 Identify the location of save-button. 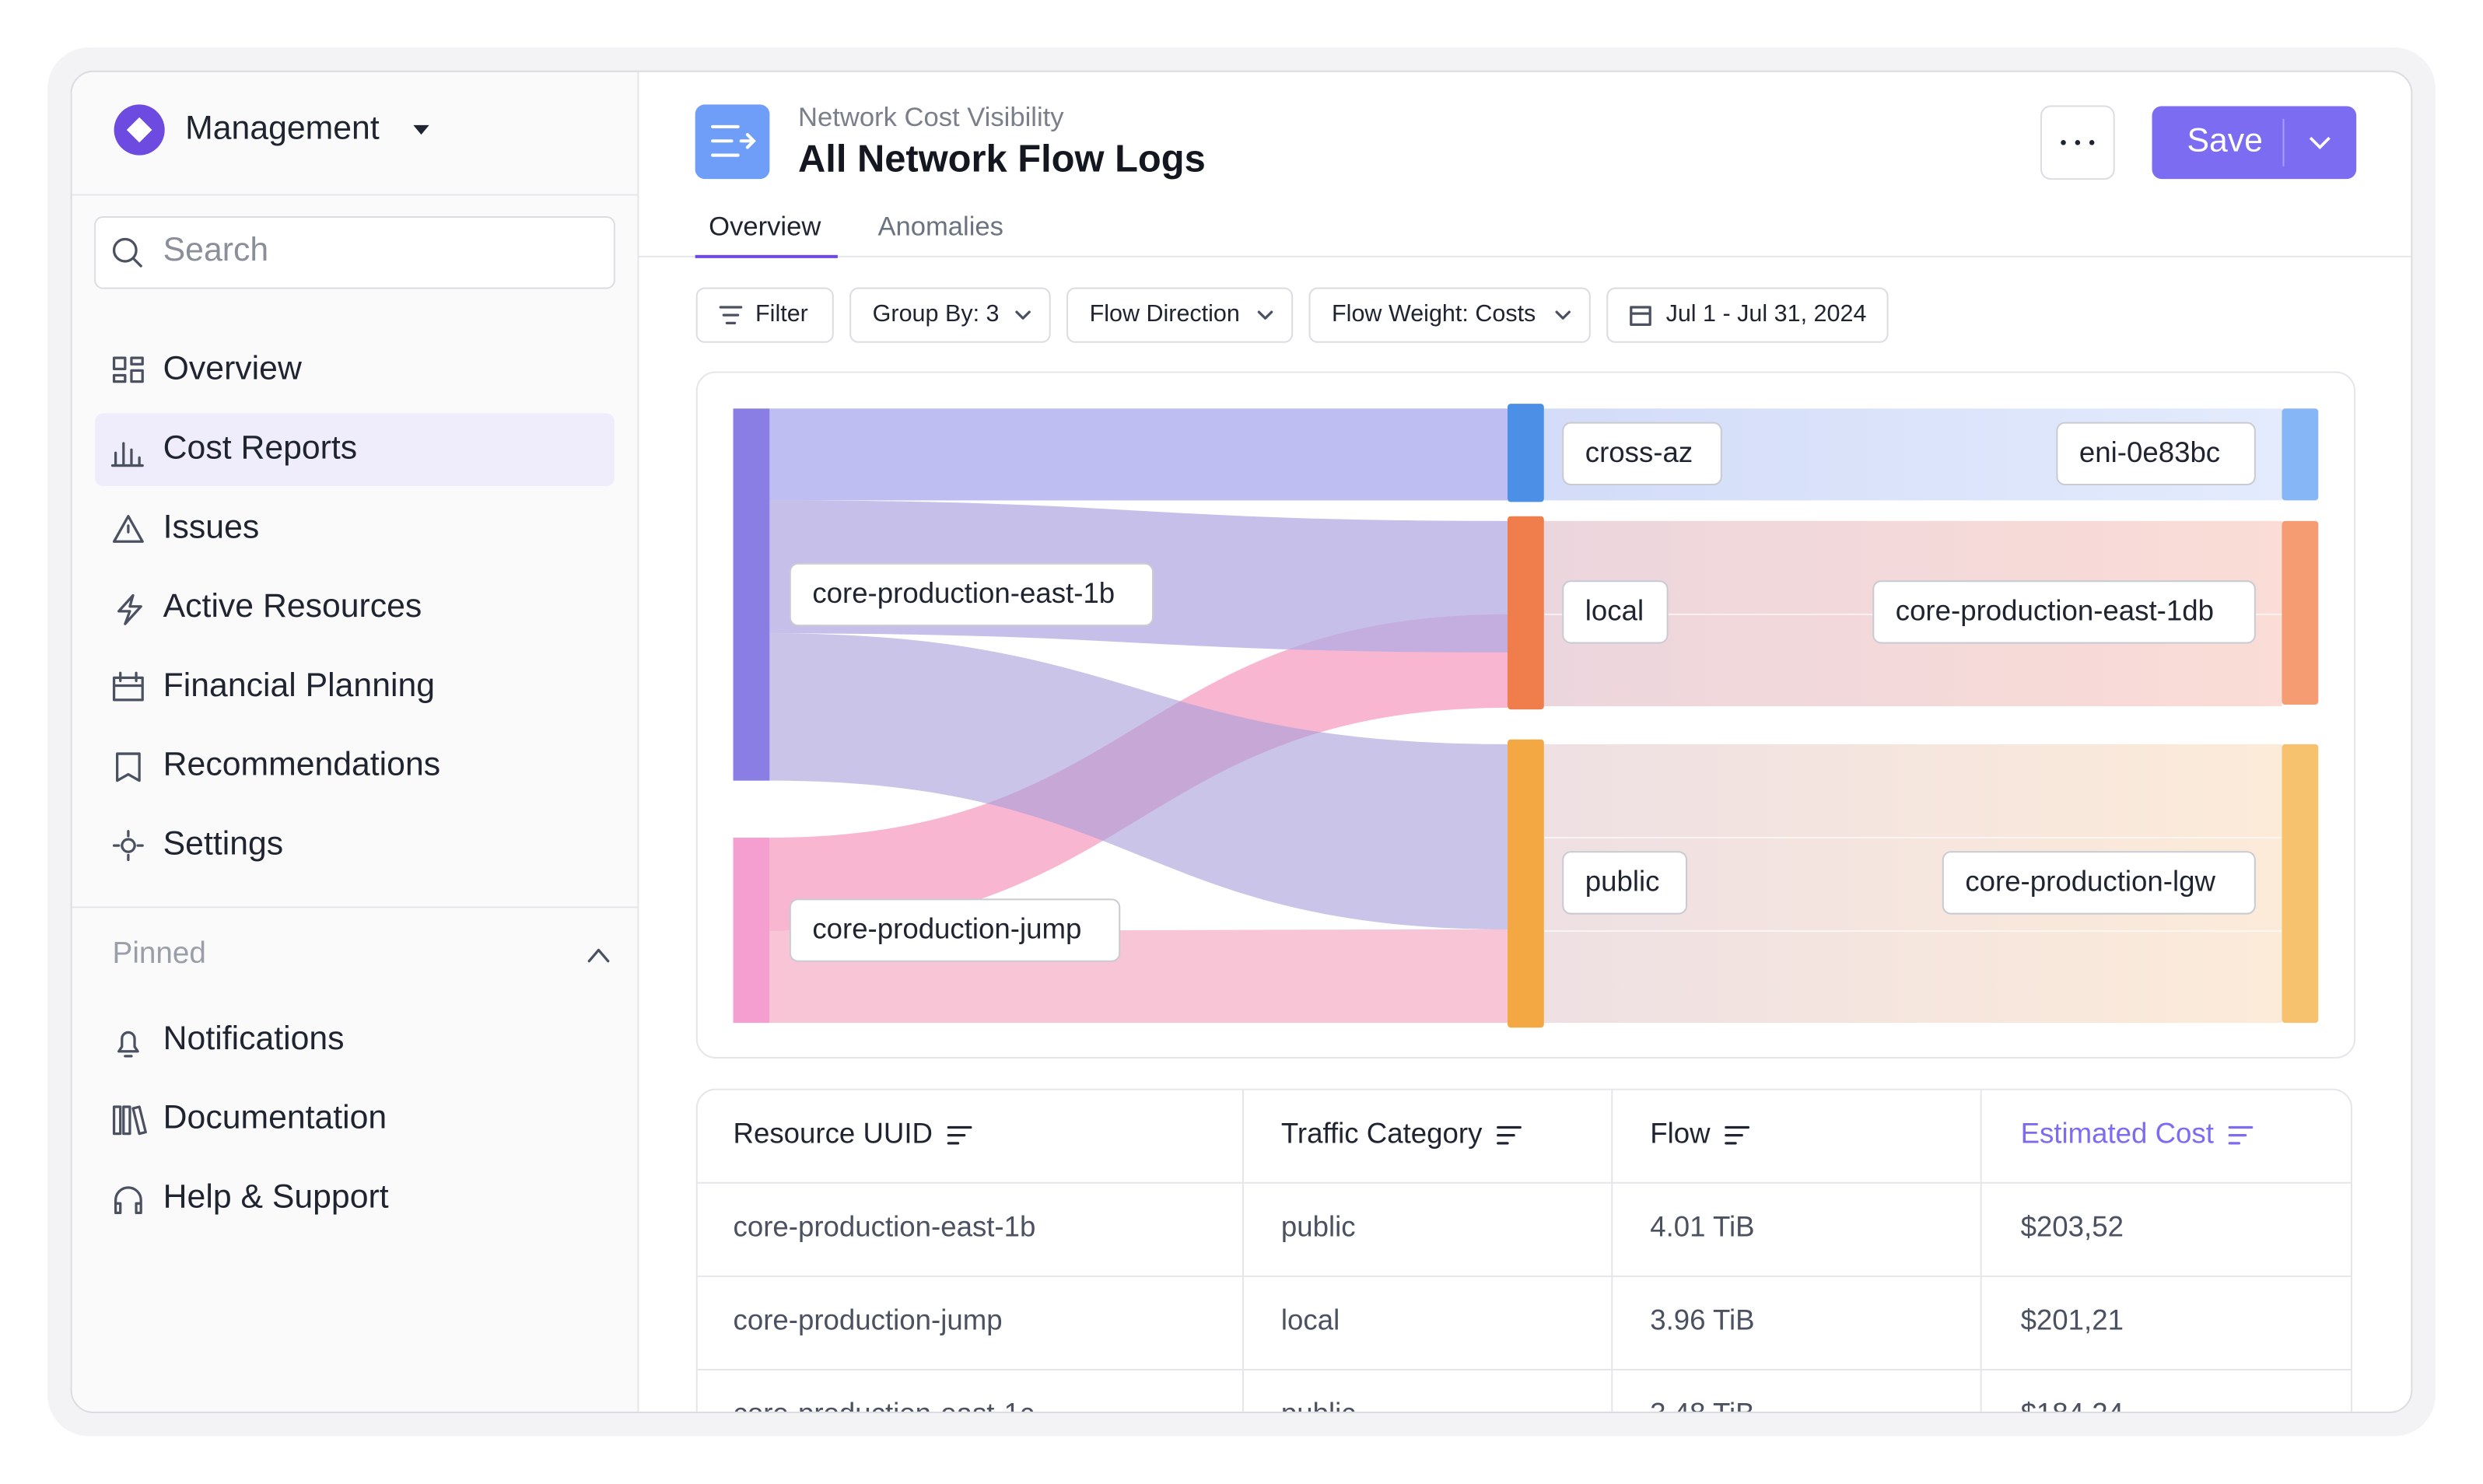
(2254, 143).